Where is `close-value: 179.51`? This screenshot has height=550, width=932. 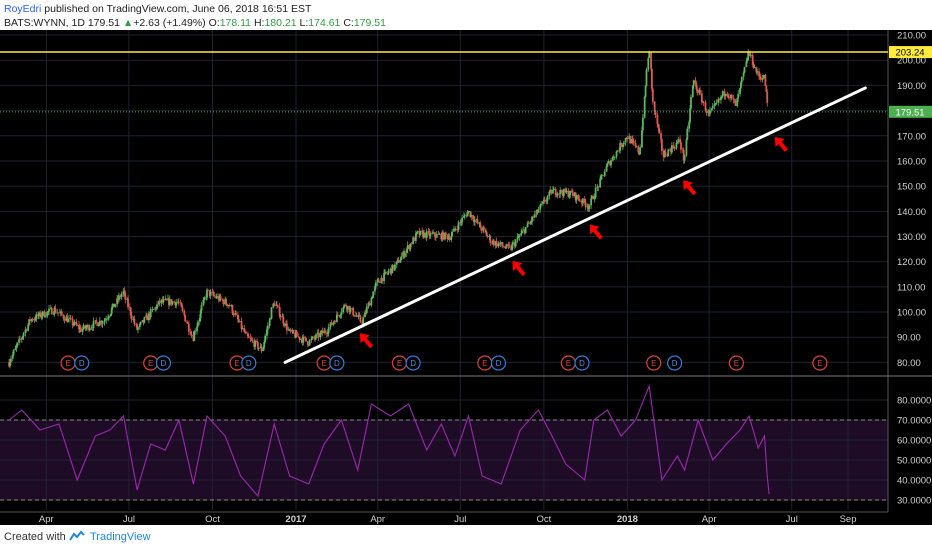
close-value: 179.51 is located at coordinates (369, 23).